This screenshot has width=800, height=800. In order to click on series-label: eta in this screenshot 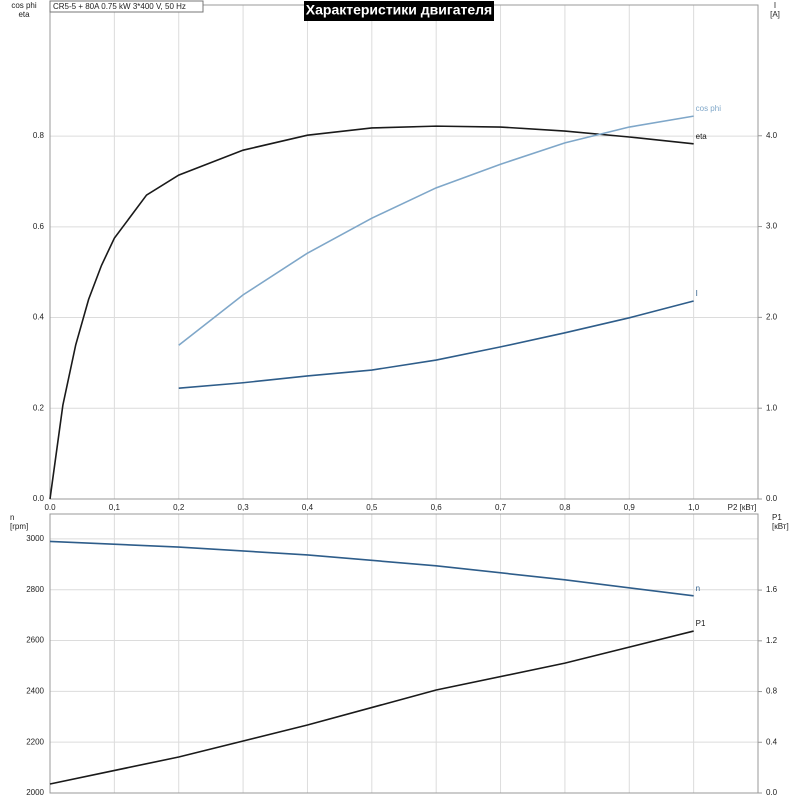, I will do `click(702, 136)`.